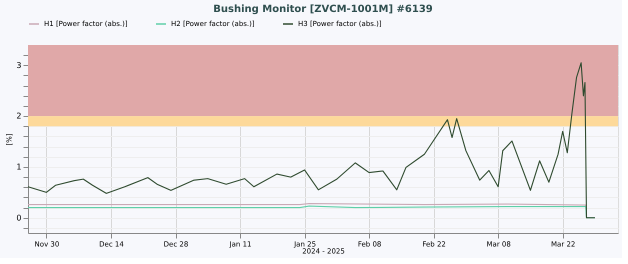 Image resolution: width=628 pixels, height=264 pixels. Describe the element at coordinates (19, 217) in the screenshot. I see `y-tick-label: 0` at that location.